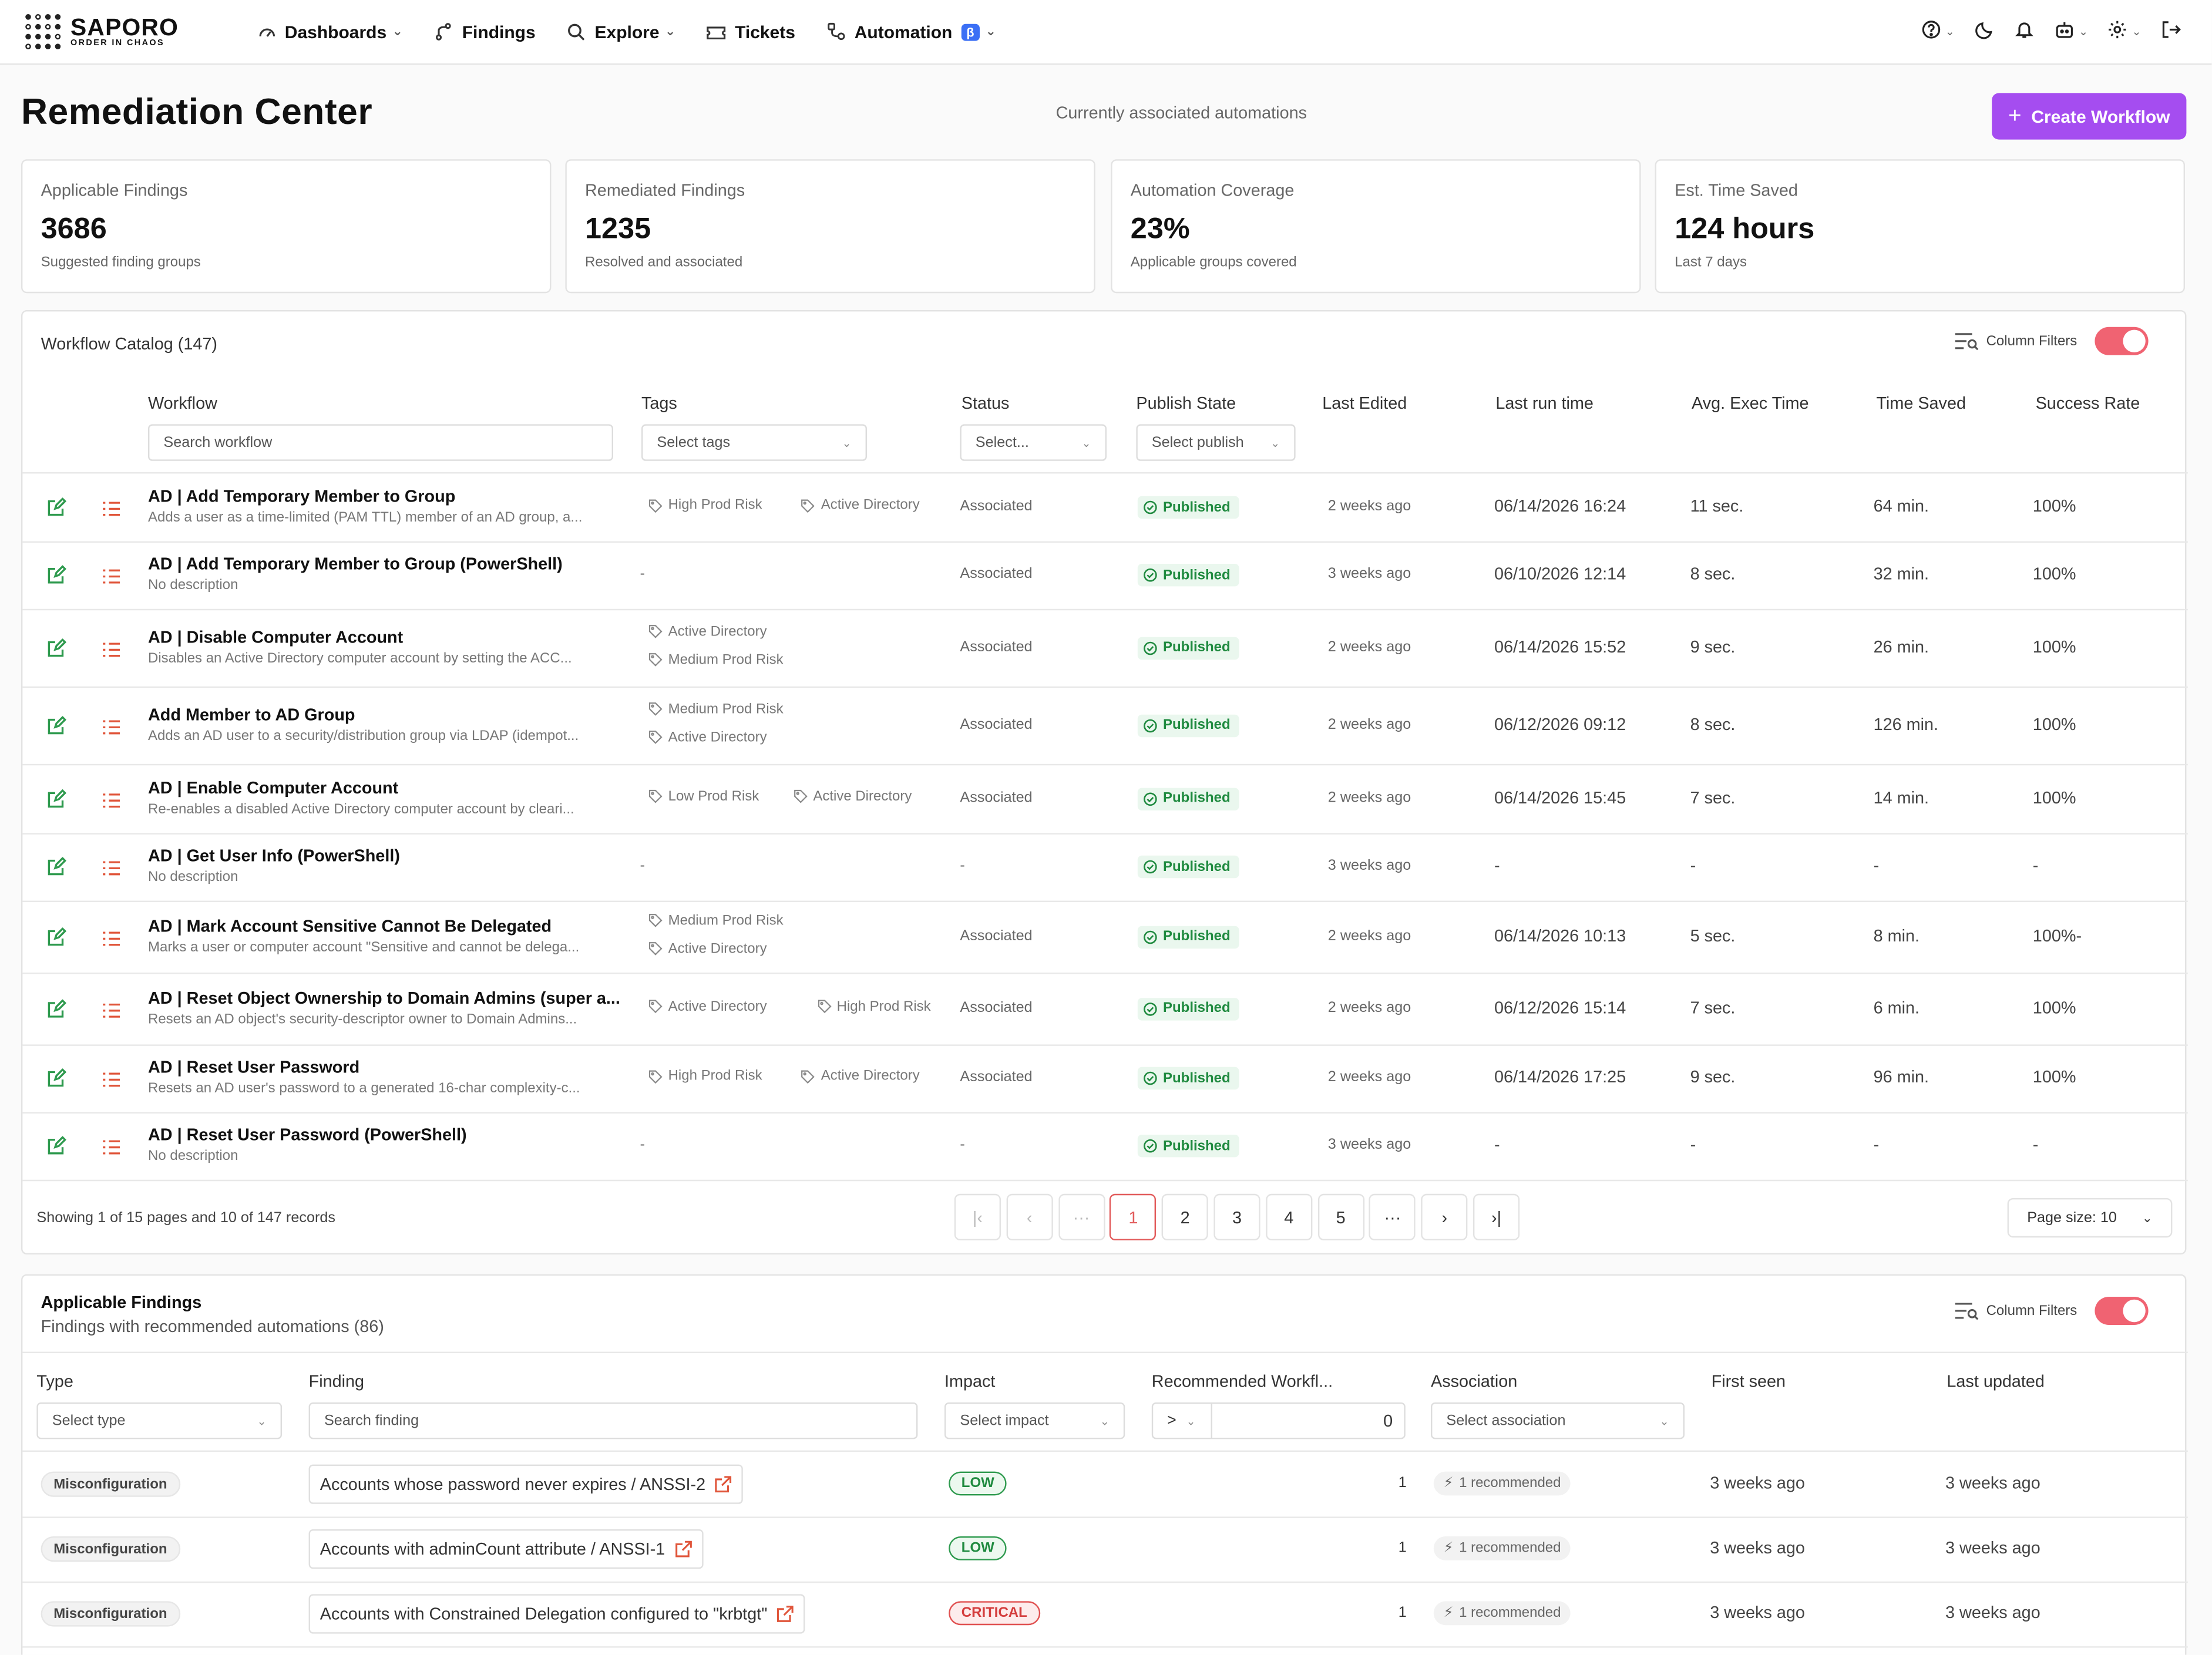 The height and width of the screenshot is (1655, 2212). I want to click on theme-toggle, so click(1984, 32).